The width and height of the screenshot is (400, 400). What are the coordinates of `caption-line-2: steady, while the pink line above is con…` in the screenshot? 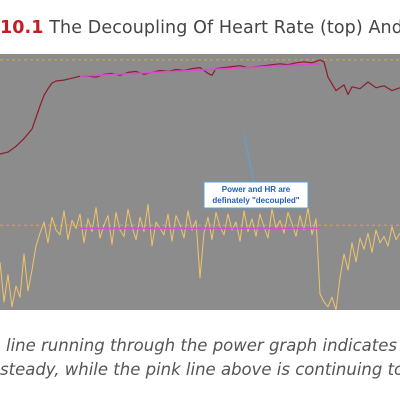 It's located at (200, 369).